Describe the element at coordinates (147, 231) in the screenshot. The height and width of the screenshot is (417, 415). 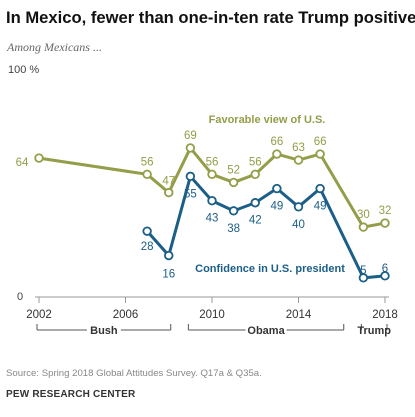
I see `confidence-point-2007` at that location.